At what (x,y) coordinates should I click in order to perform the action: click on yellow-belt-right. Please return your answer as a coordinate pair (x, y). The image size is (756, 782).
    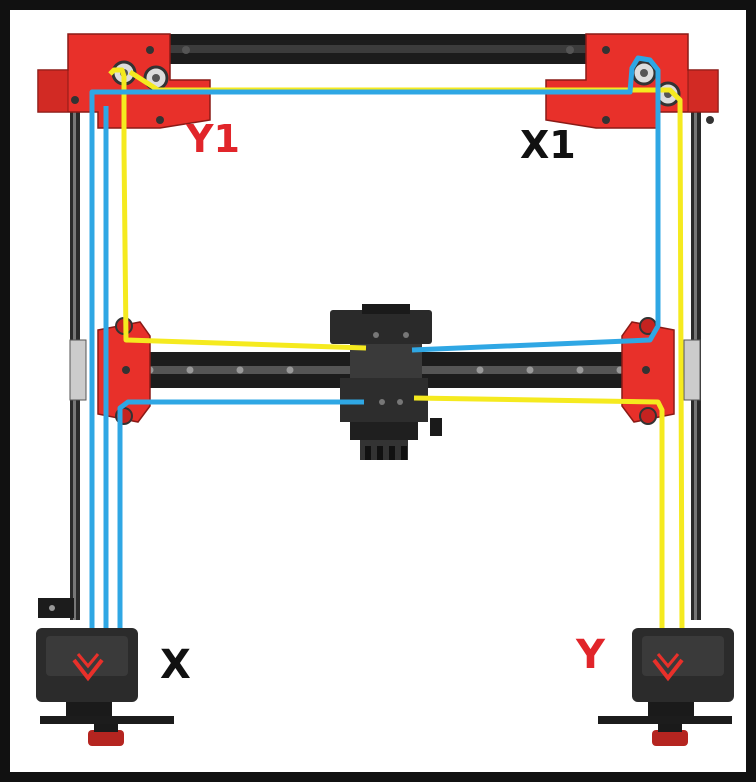
    Looking at the image, I should click on (539, 513).